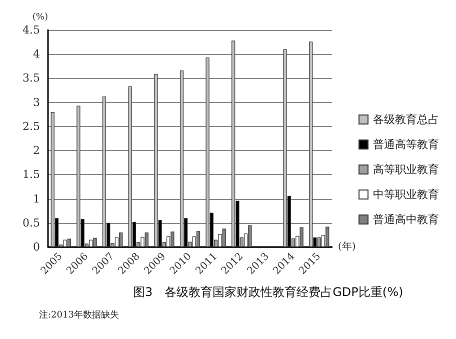 The height and width of the screenshot is (339, 456). Describe the element at coordinates (36, 54) in the screenshot. I see `y-tick-label: 4` at that location.